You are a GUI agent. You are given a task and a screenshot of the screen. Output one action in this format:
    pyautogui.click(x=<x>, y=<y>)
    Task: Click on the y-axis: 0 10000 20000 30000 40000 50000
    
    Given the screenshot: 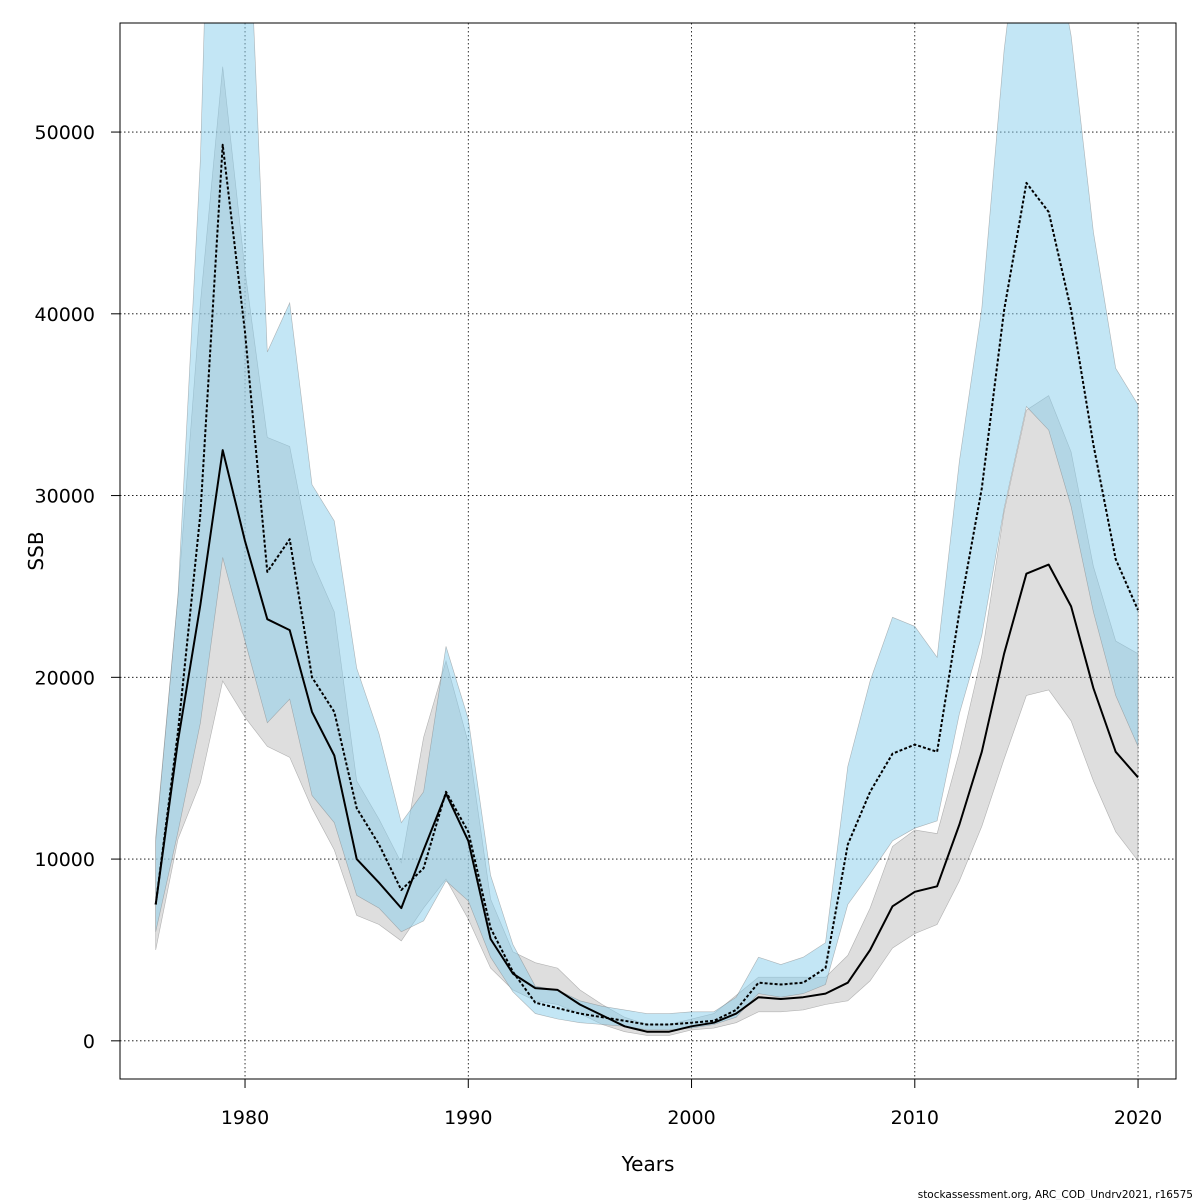 What is the action you would take?
    pyautogui.click(x=77, y=587)
    